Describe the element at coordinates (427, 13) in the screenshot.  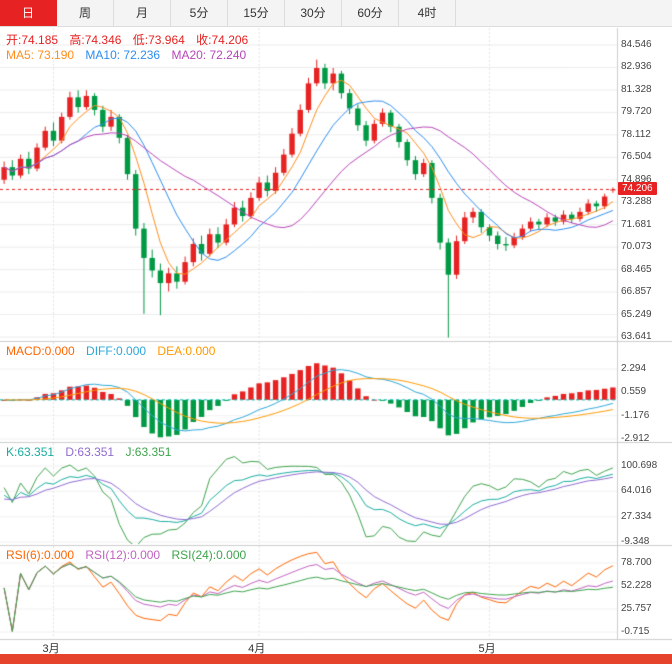
I see `tab-4hour: 4时` at that location.